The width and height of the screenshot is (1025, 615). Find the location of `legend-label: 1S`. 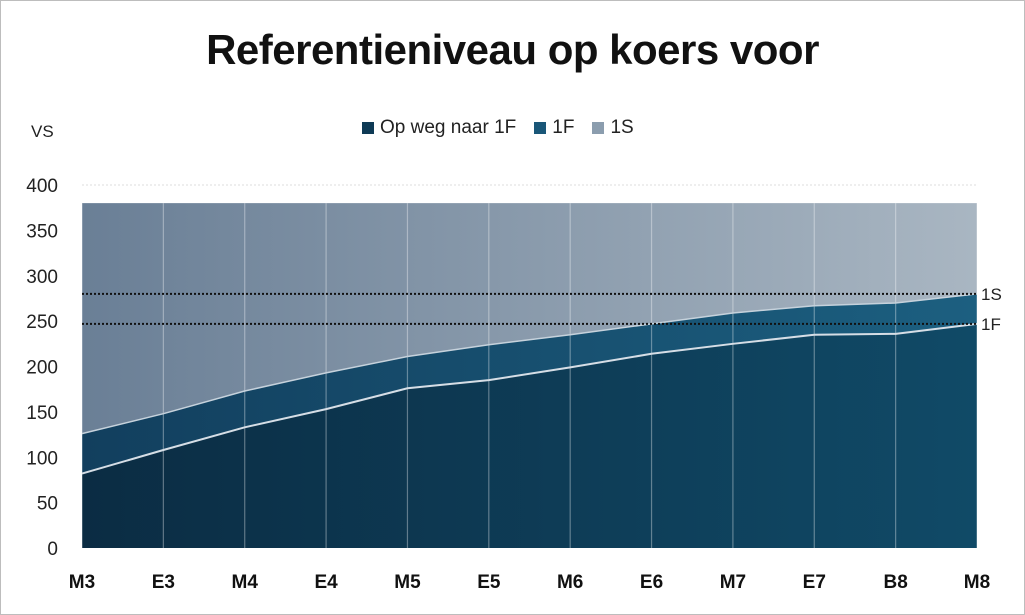

legend-label: 1S is located at coordinates (622, 127).